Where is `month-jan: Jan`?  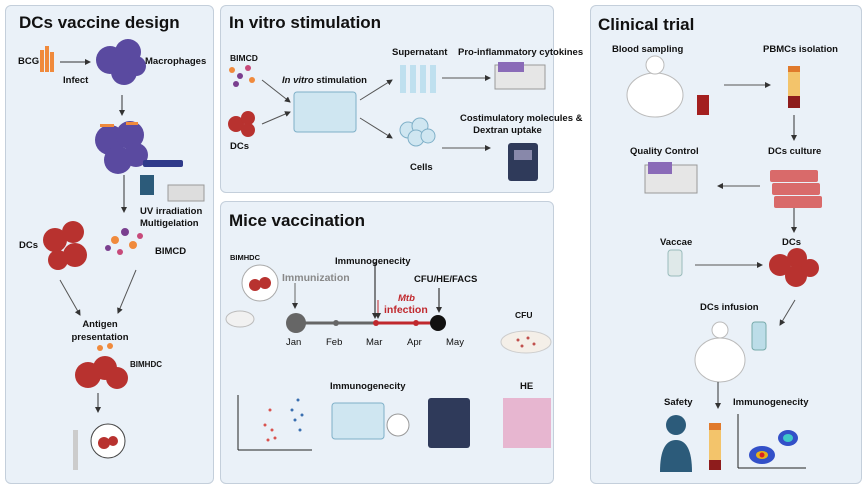
month-jan: Jan is located at coordinates (294, 342).